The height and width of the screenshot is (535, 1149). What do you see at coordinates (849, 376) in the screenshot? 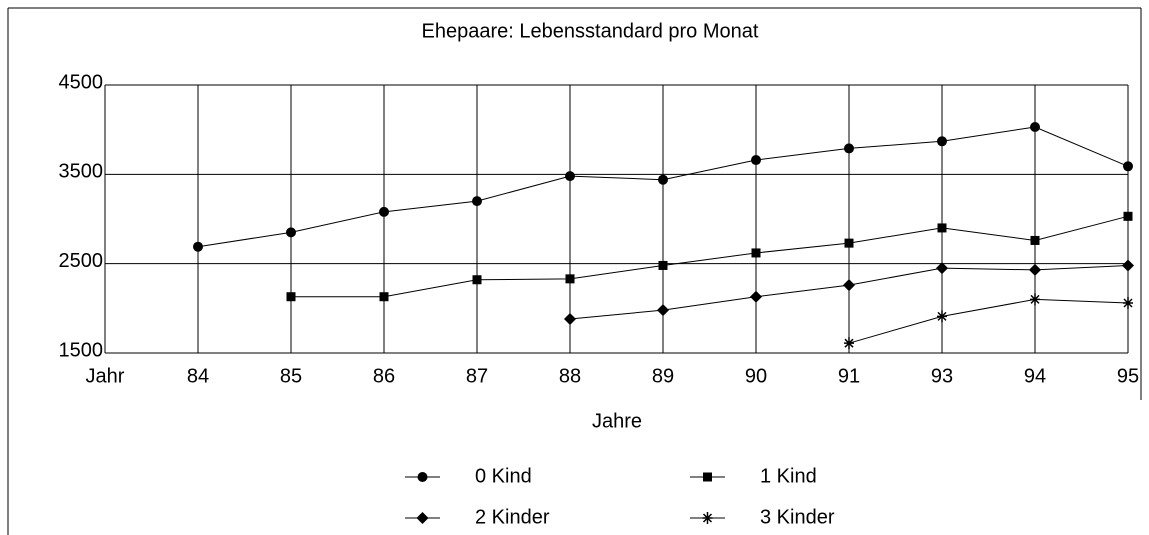
I see `x-tick-label: 91` at bounding box center [849, 376].